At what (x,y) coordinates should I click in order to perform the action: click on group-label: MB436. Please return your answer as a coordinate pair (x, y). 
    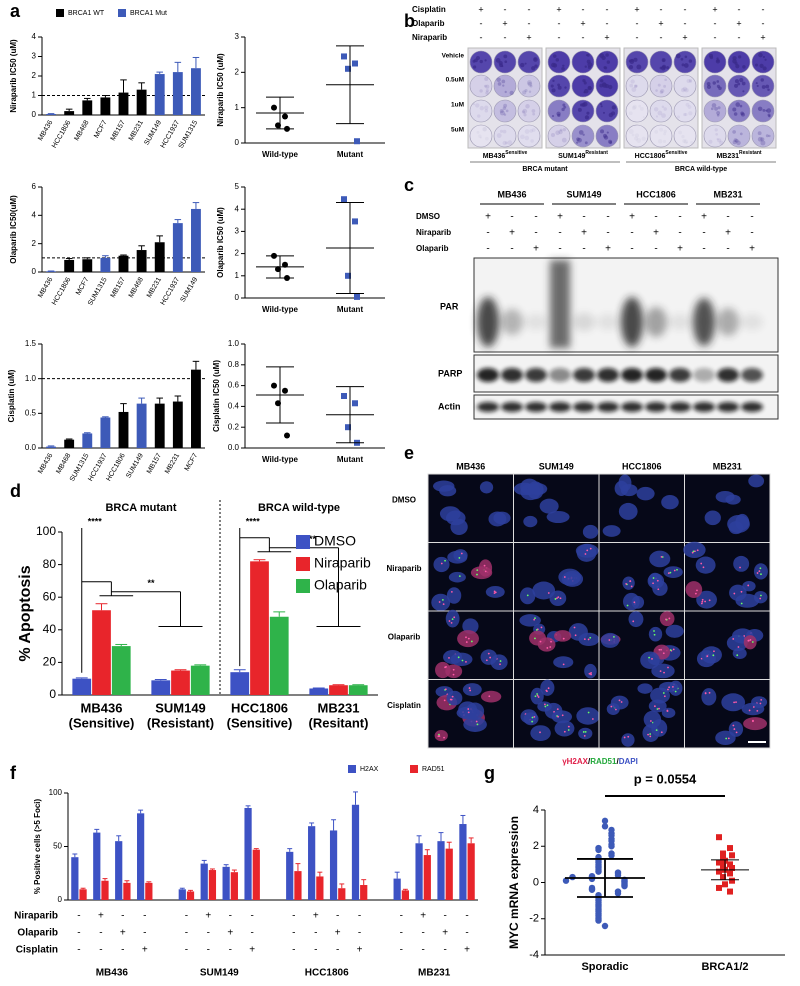
    Looking at the image, I should click on (112, 973).